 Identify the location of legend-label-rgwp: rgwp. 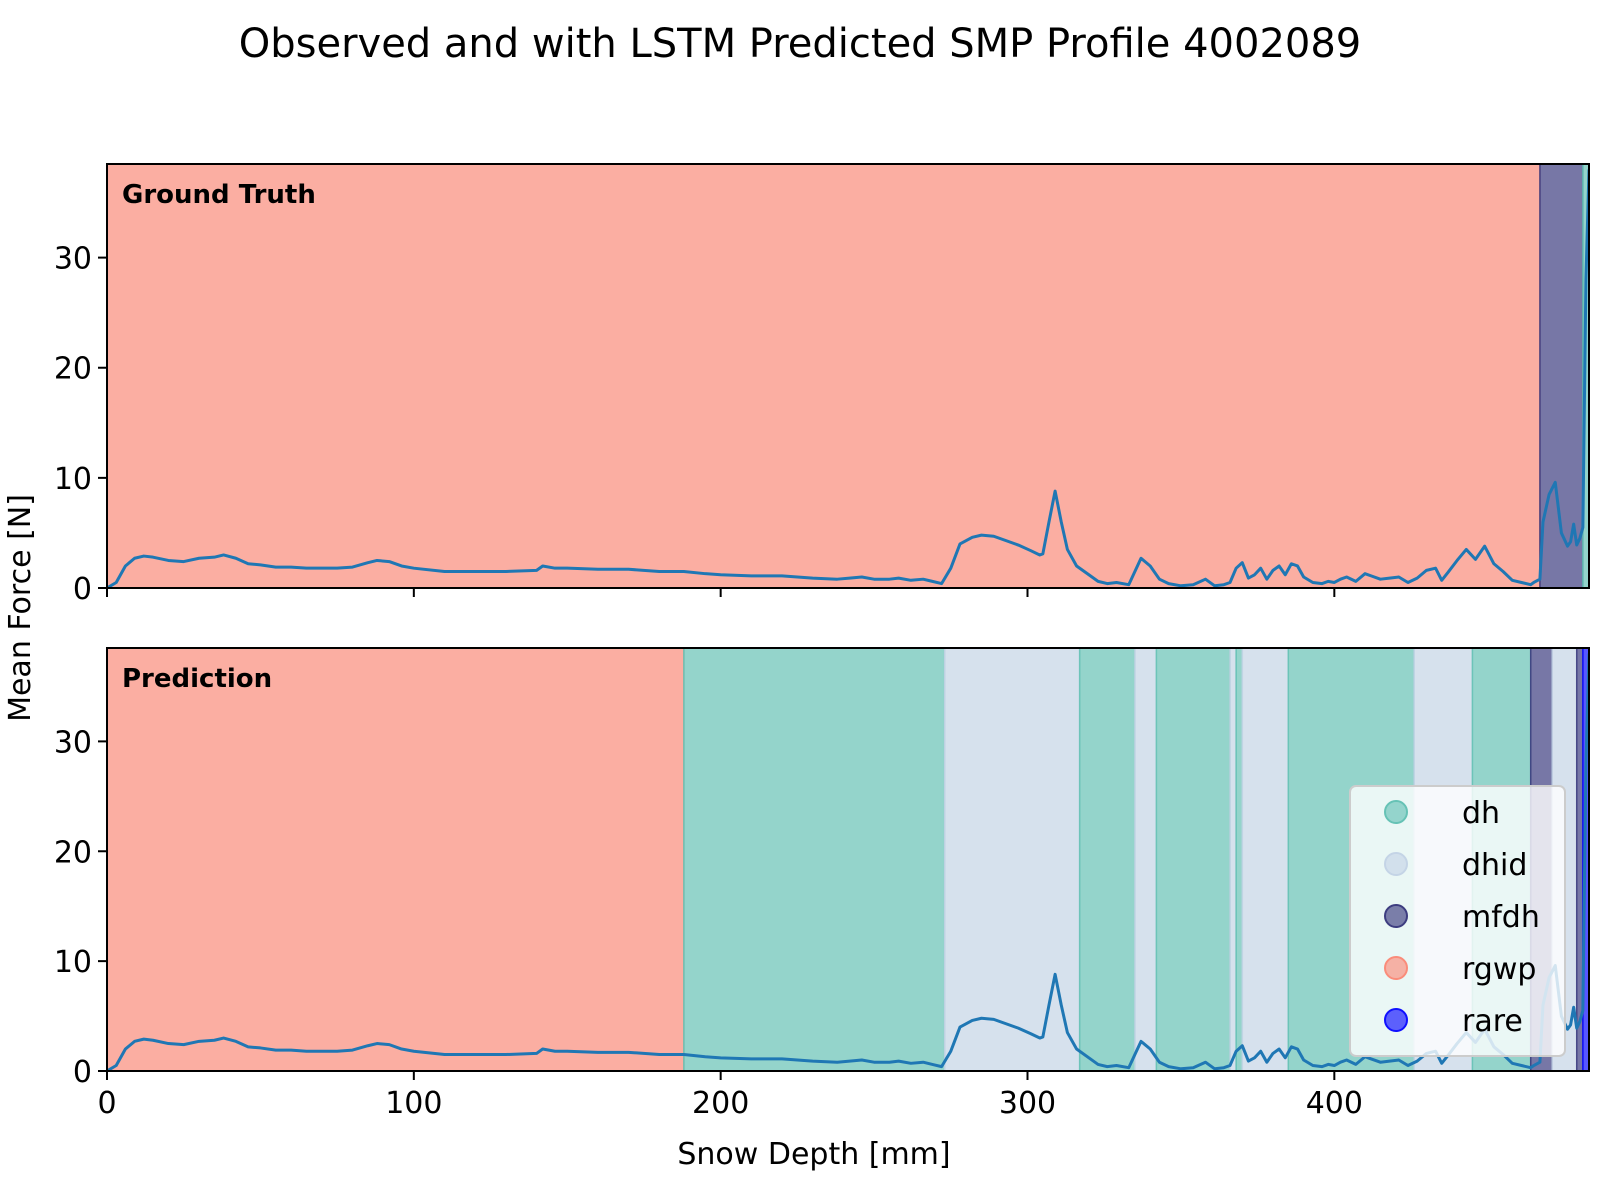
(1499, 969).